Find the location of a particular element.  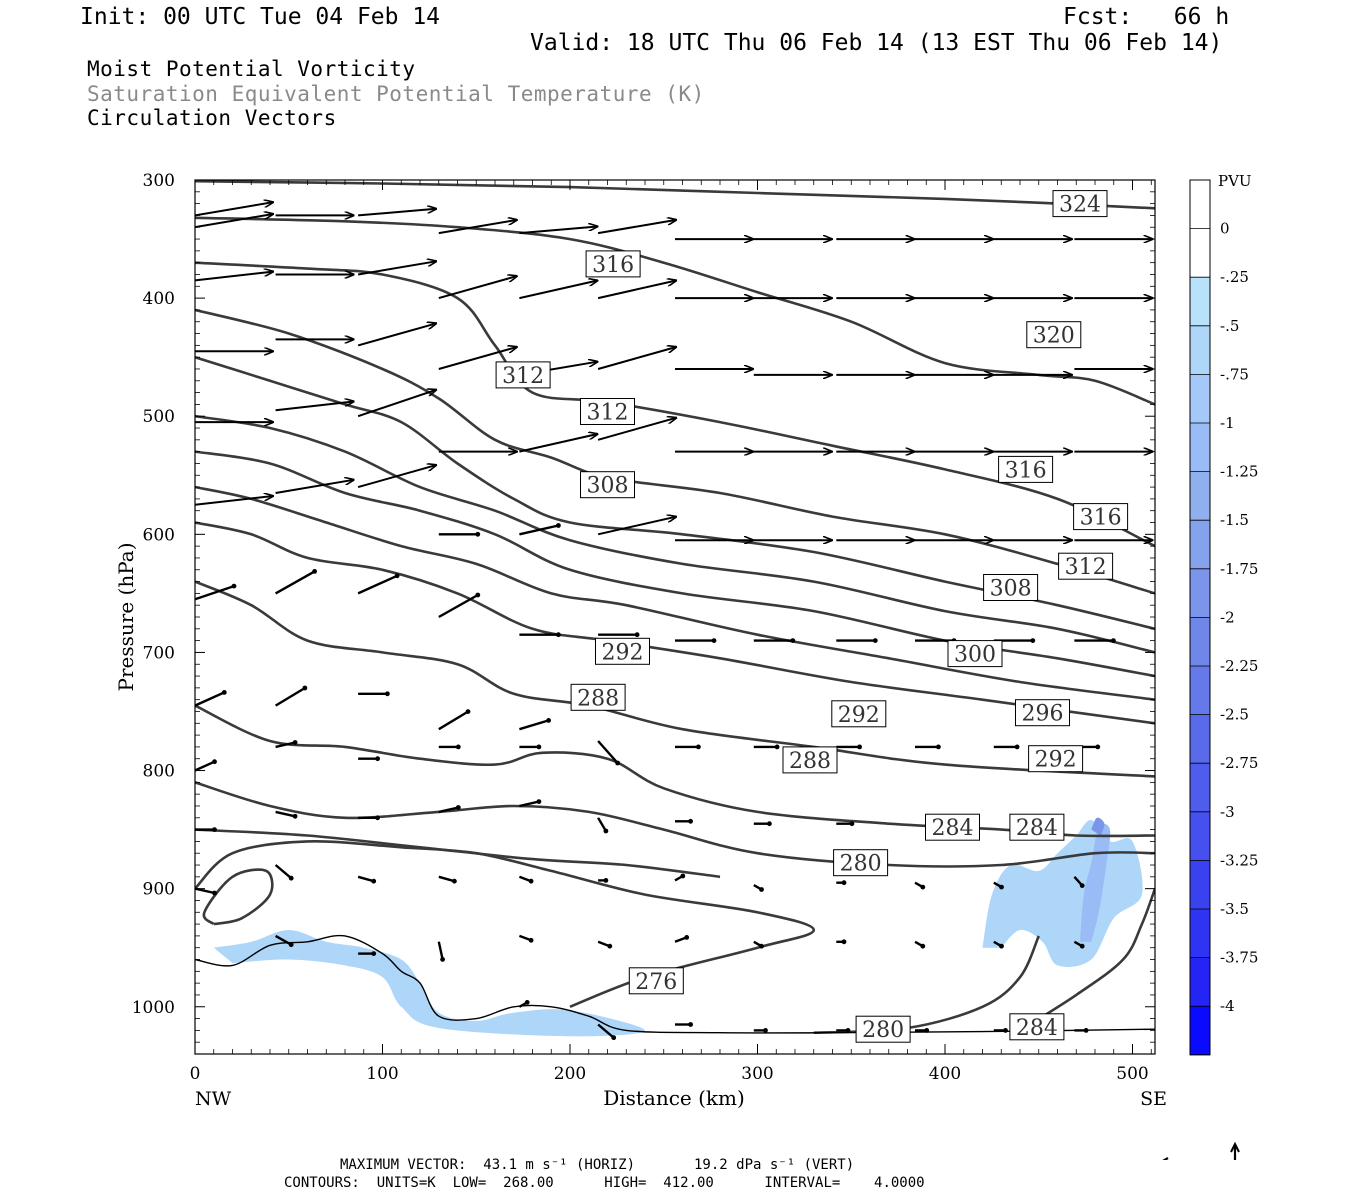

x-tick-label: 200 is located at coordinates (570, 1074).